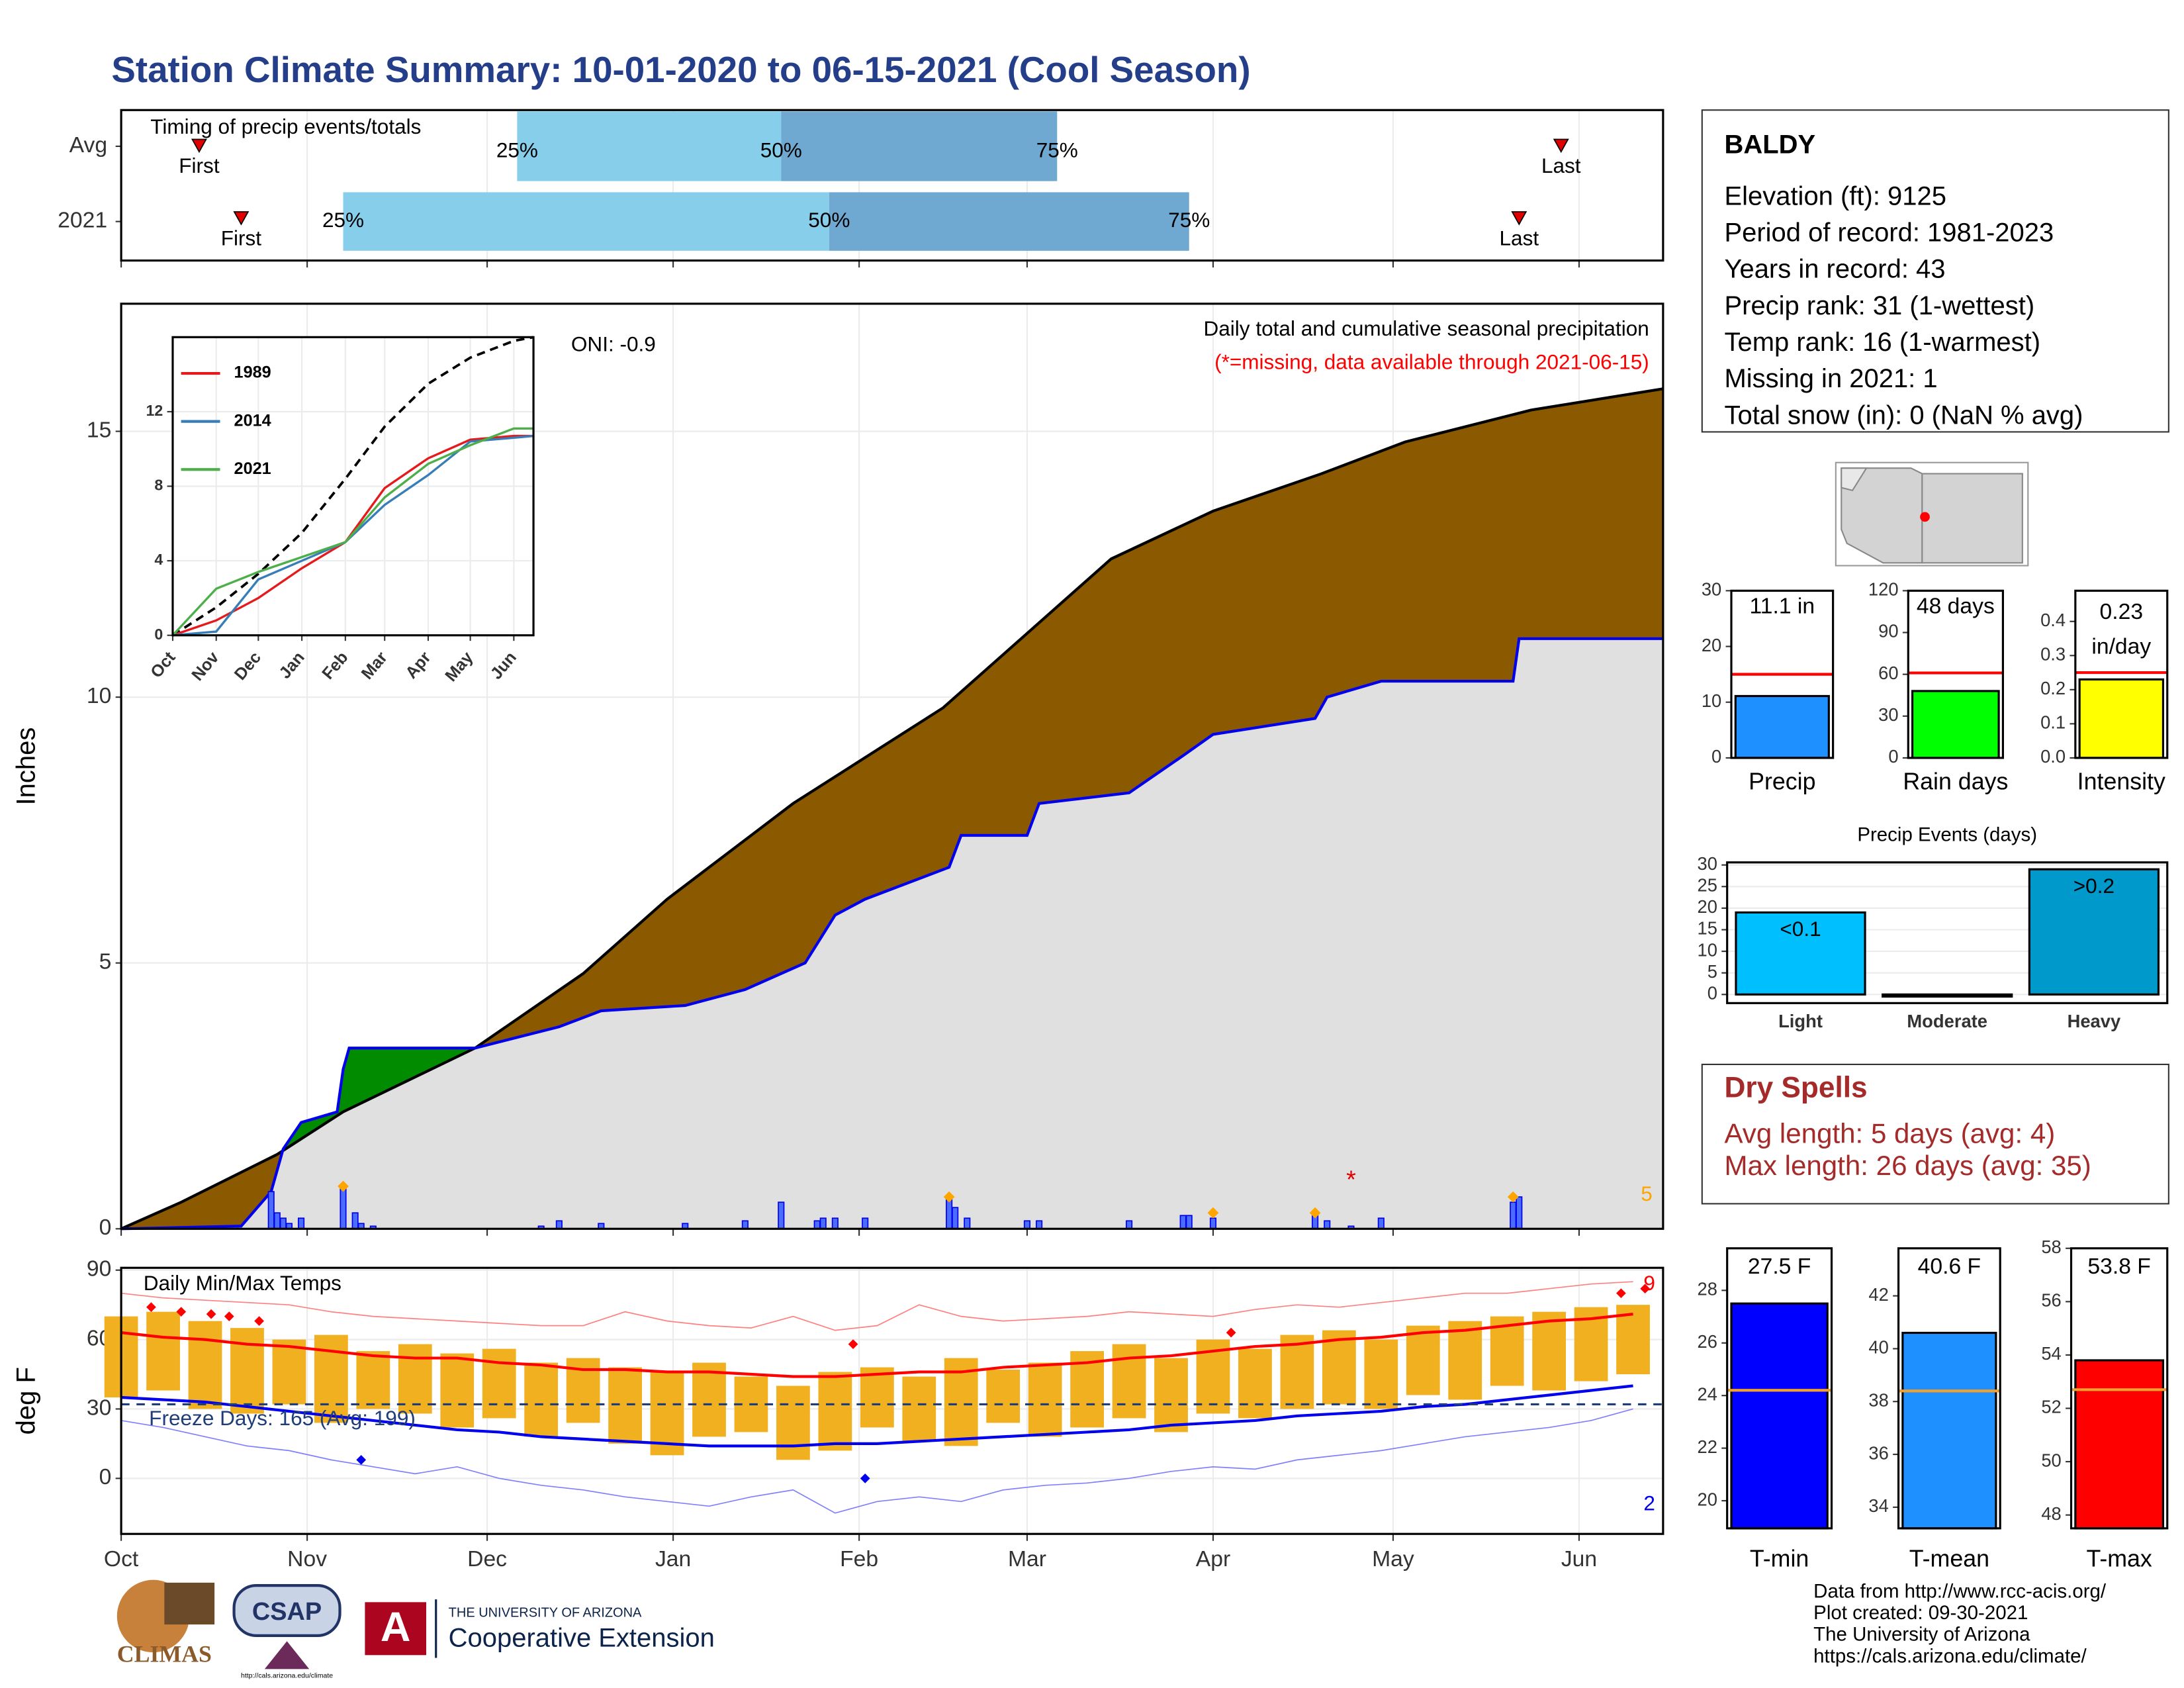 The height and width of the screenshot is (1688, 2184). I want to click on panel-title: Precip Events (days), so click(1947, 835).